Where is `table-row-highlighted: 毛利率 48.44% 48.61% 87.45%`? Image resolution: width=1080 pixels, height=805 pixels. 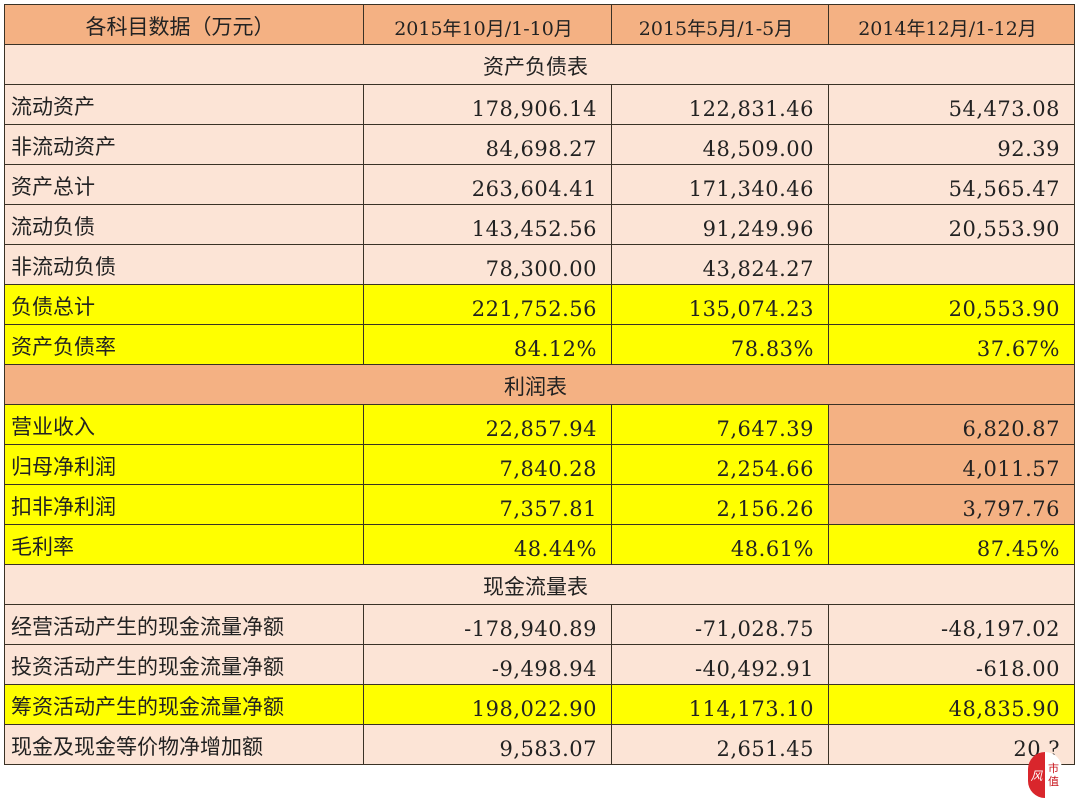 table-row-highlighted: 毛利率 48.44% 48.61% 87.45% is located at coordinates (539, 544).